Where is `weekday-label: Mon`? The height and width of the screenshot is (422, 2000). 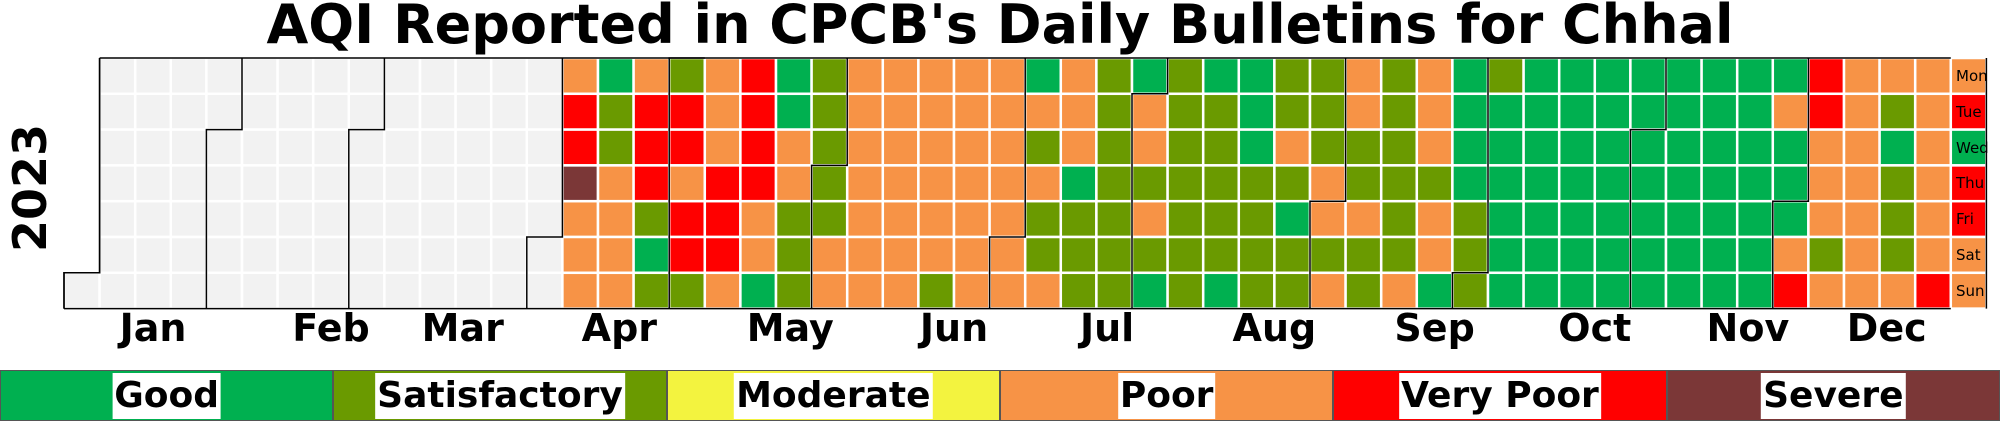
weekday-label: Mon is located at coordinates (1972, 75).